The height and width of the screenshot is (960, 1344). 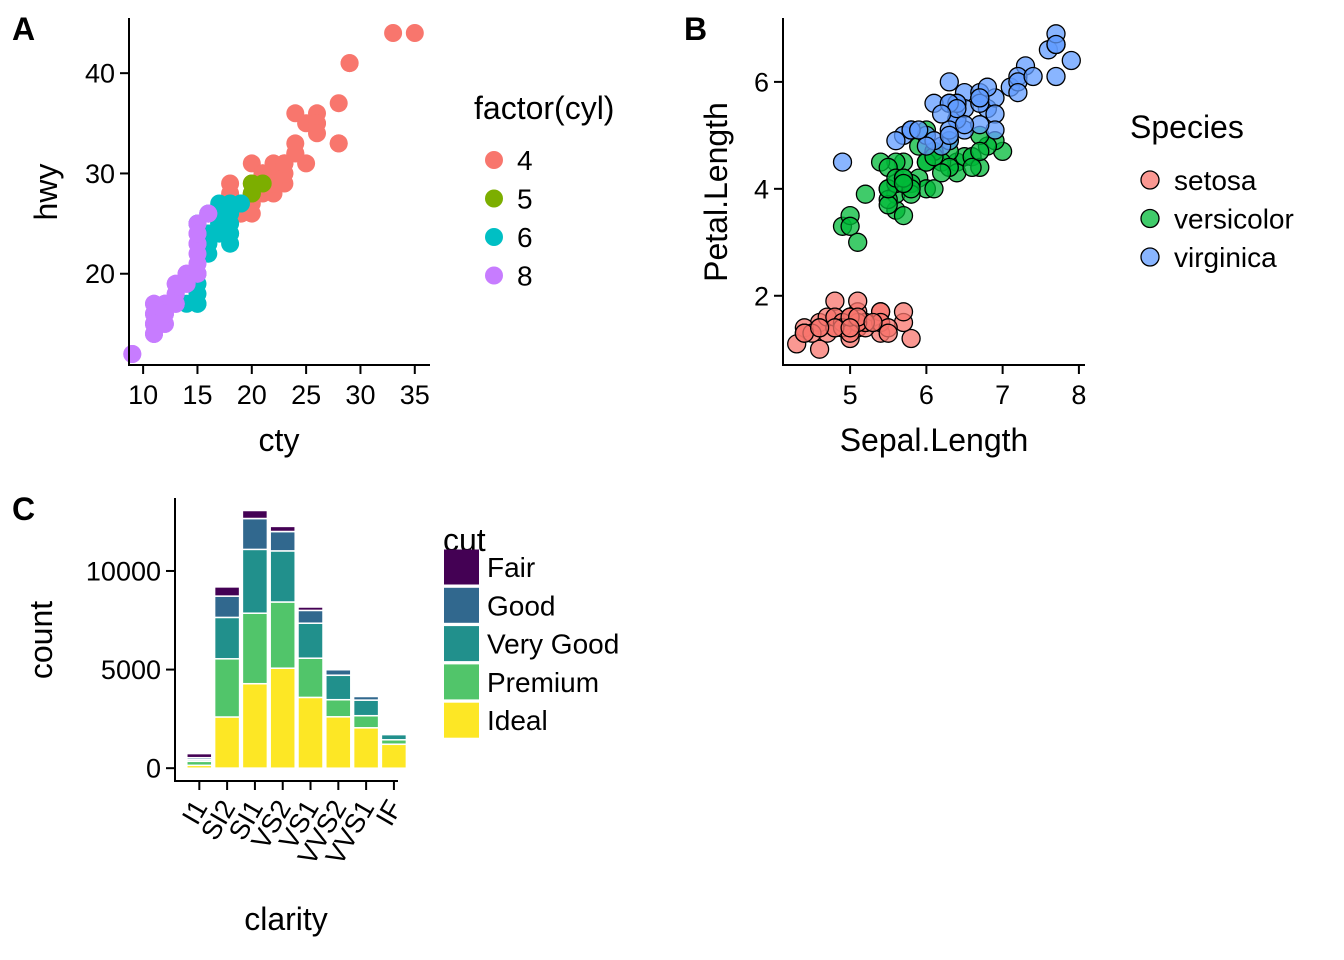 I want to click on y-tick-label: 2, so click(x=761, y=296).